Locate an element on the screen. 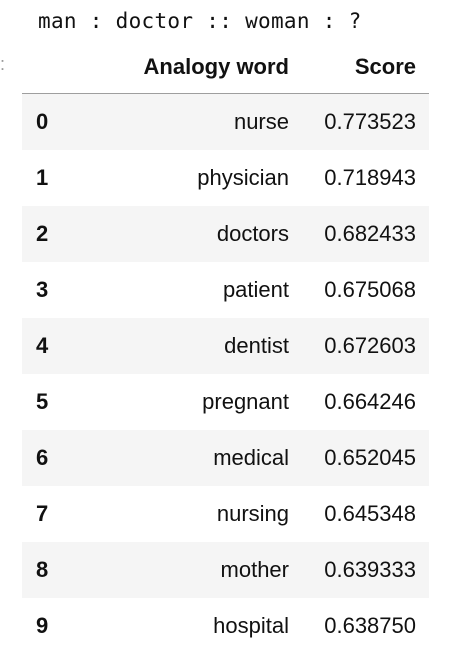 The height and width of the screenshot is (672, 450). score-cell: 0.652045 is located at coordinates (370, 457).